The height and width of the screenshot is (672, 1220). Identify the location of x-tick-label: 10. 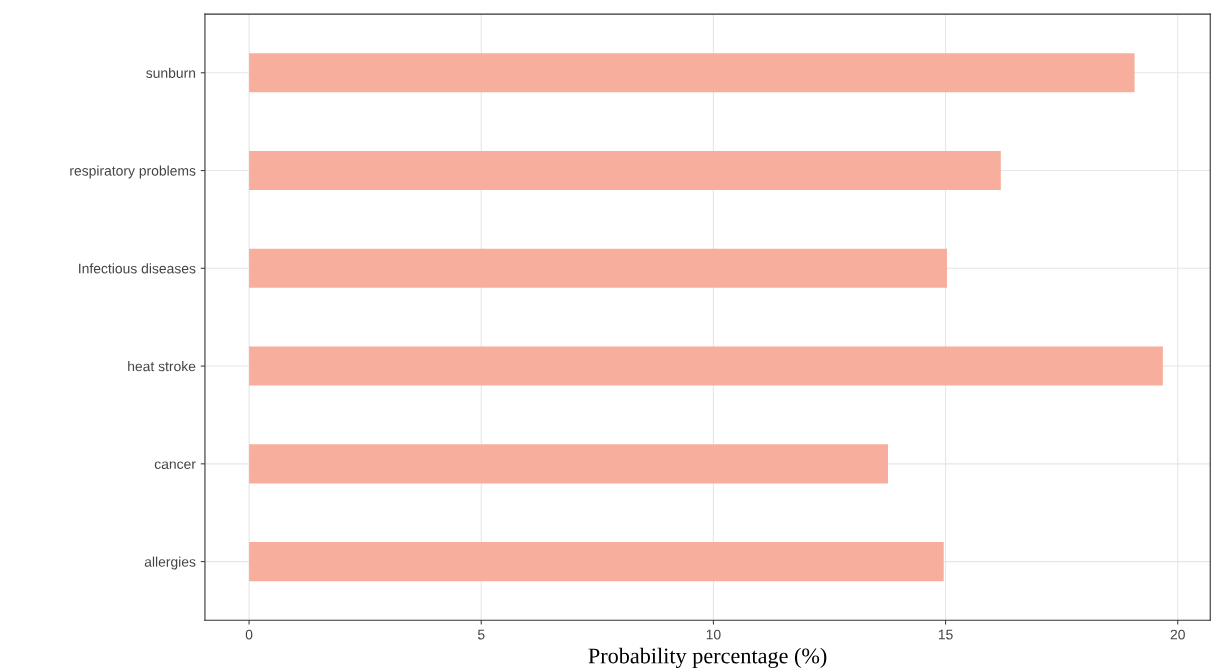
(713, 634).